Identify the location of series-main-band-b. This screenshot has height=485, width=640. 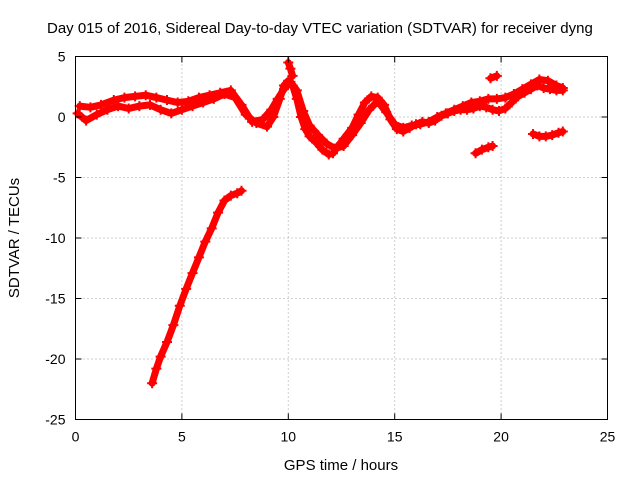
(321, 114).